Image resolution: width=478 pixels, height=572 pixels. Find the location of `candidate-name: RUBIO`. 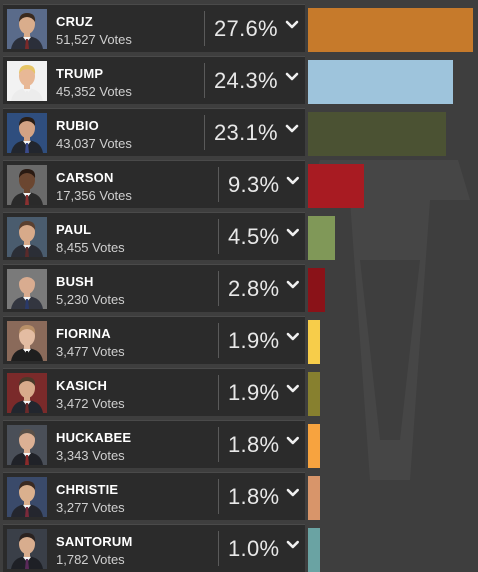

candidate-name: RUBIO is located at coordinates (77, 125).